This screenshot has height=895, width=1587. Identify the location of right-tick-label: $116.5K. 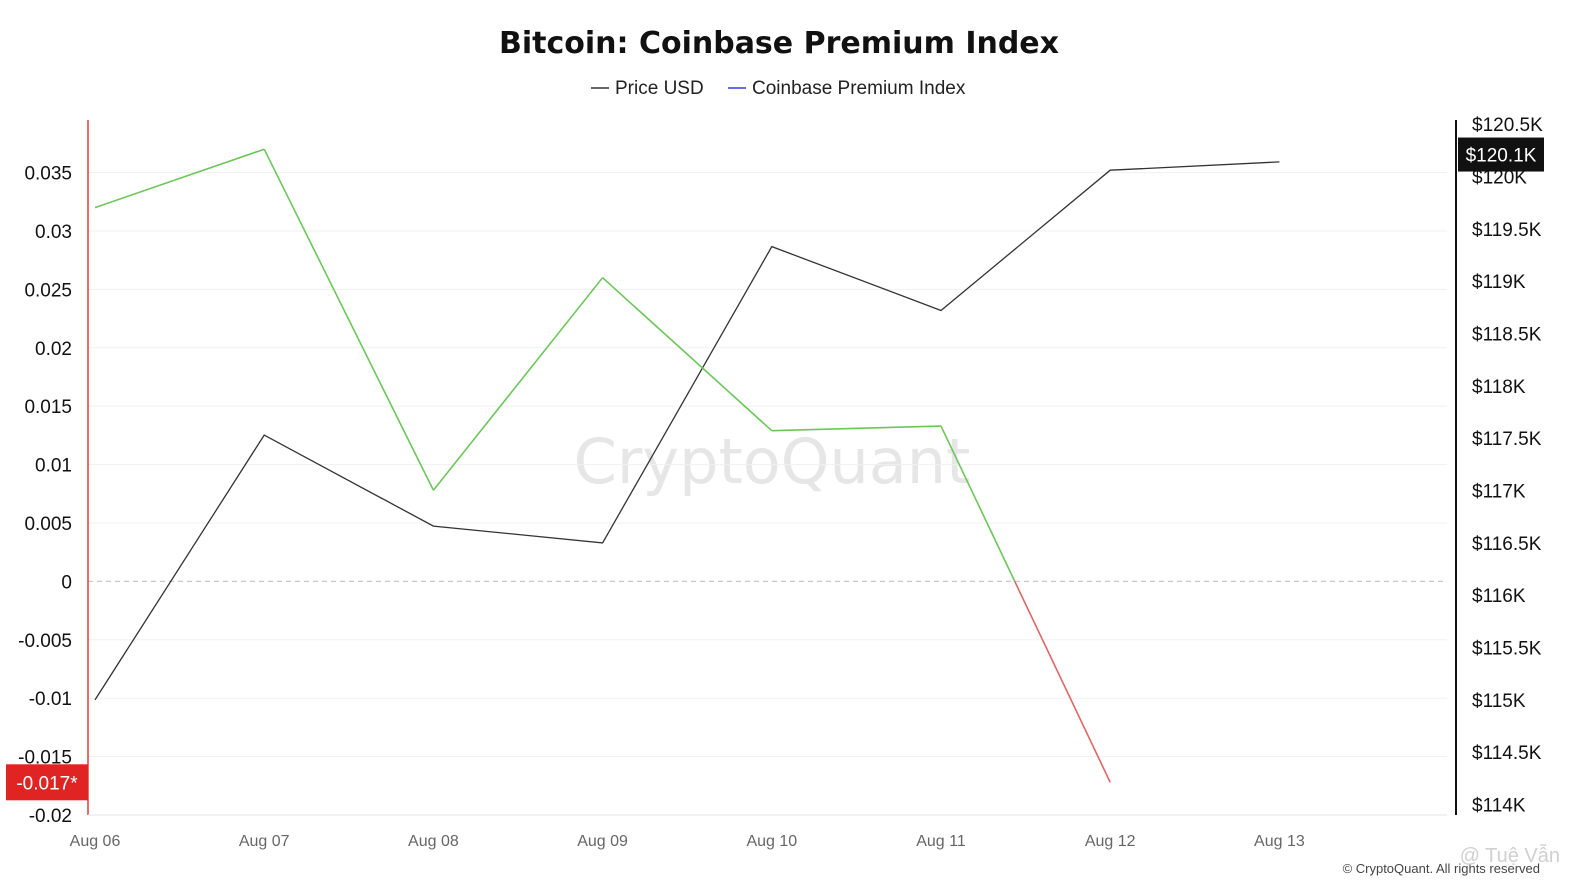
(1507, 544).